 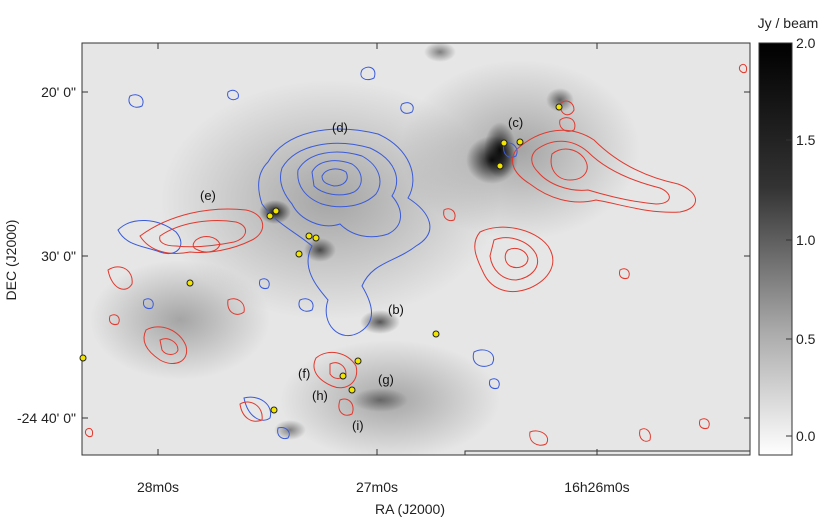 What do you see at coordinates (358, 425) in the screenshot?
I see `region-label-i: (i)` at bounding box center [358, 425].